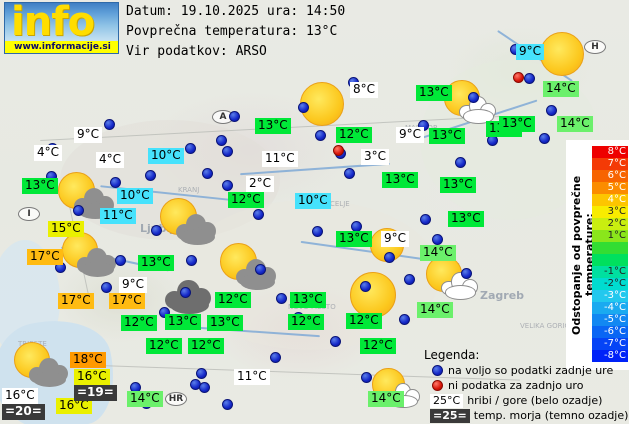 This screenshot has width=629, height=424. Describe the element at coordinates (53, 23) in the screenshot. I see `logo-wordmark: info` at that location.